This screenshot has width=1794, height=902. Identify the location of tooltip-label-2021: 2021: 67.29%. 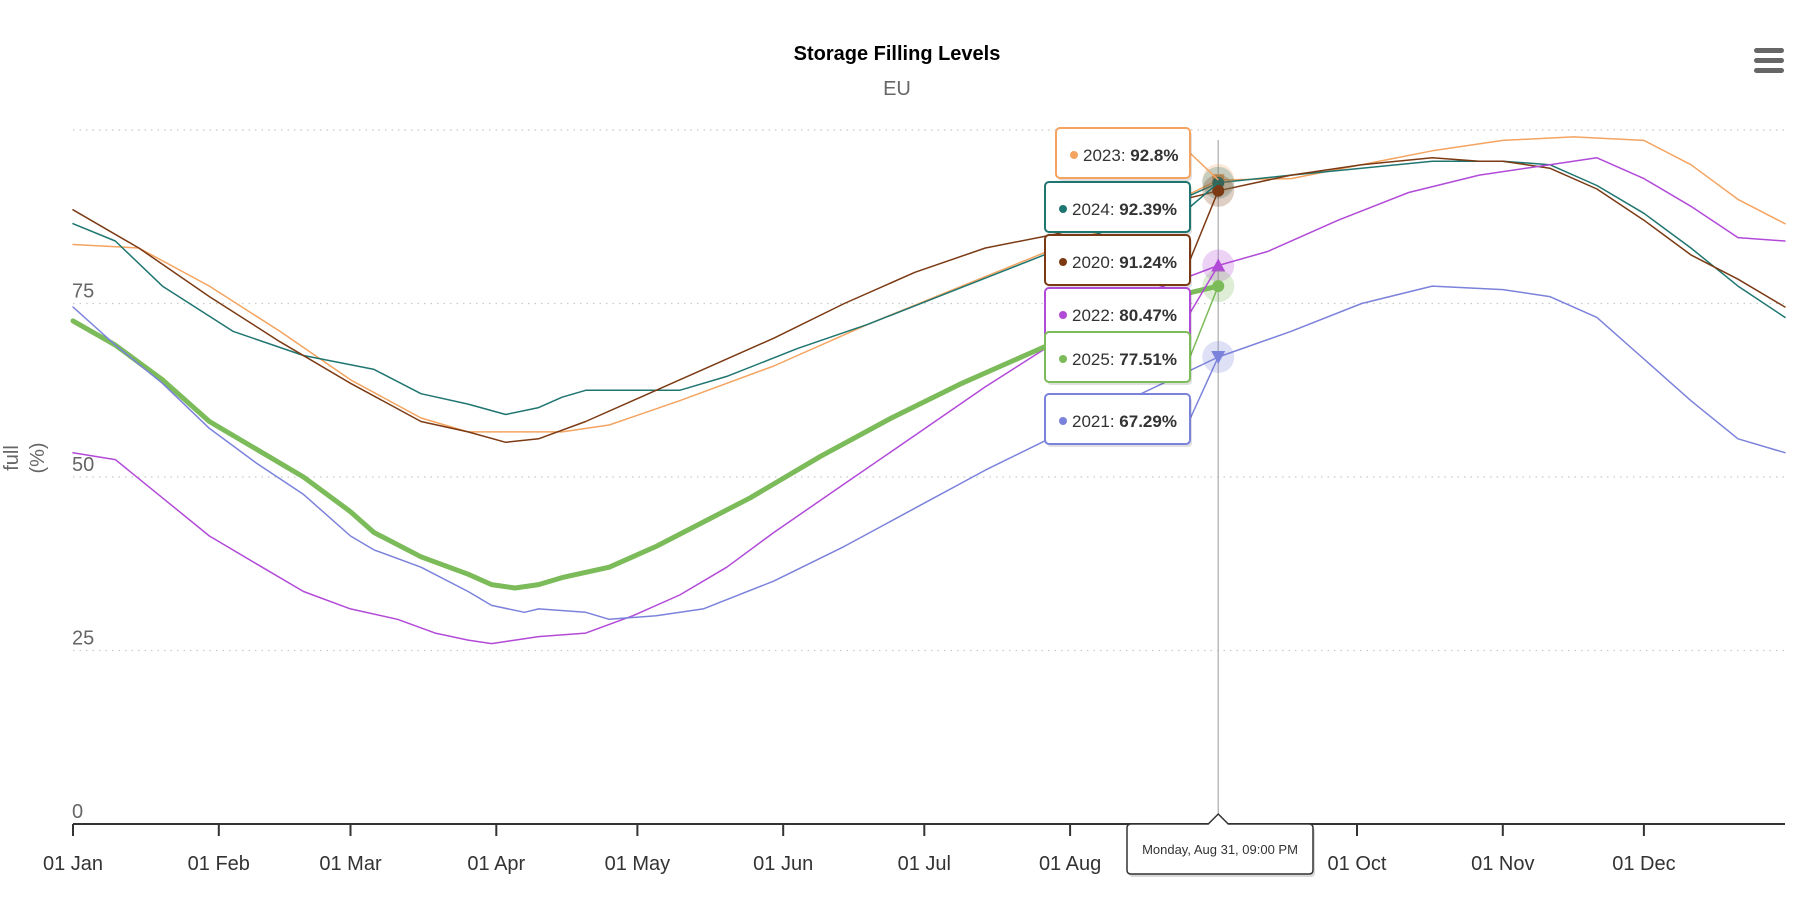
(1131, 401).